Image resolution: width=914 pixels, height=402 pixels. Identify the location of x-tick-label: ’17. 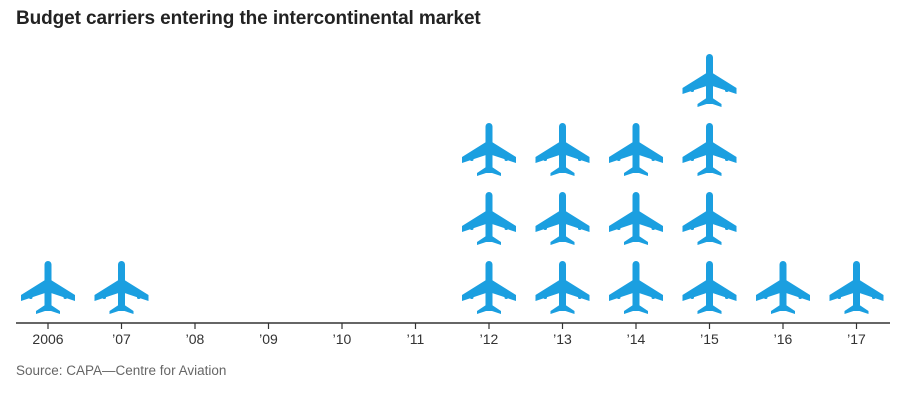
(856, 339).